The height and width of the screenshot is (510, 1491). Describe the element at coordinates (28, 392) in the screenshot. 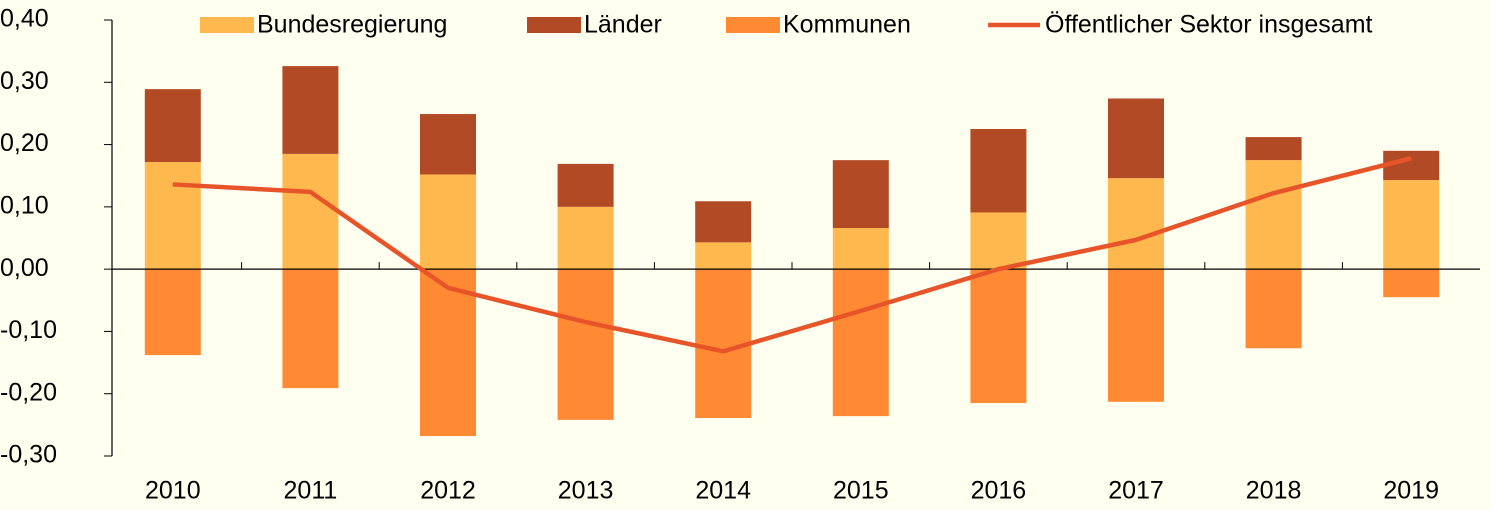

I see `y-tick-label: -0,20` at that location.